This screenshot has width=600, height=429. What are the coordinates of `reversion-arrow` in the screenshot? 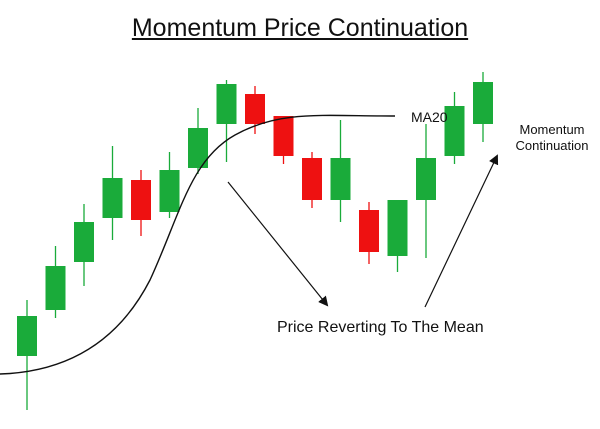 It's located at (278, 244).